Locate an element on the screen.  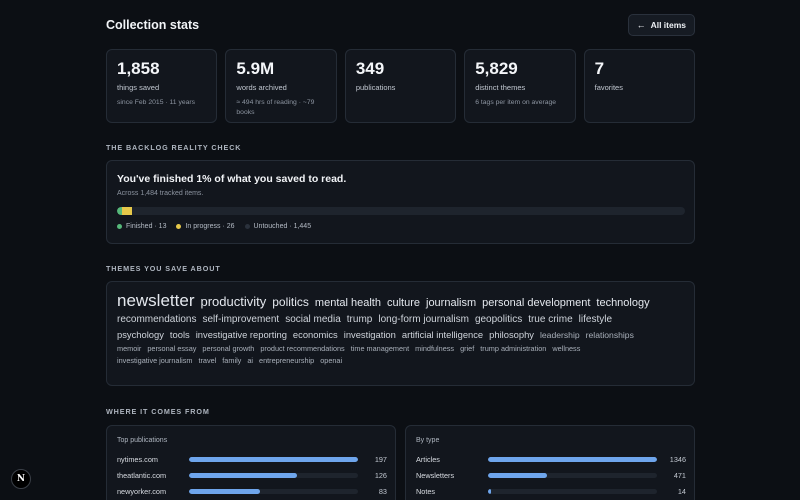
stat-card-publications: 349 publications is located at coordinates (400, 86).